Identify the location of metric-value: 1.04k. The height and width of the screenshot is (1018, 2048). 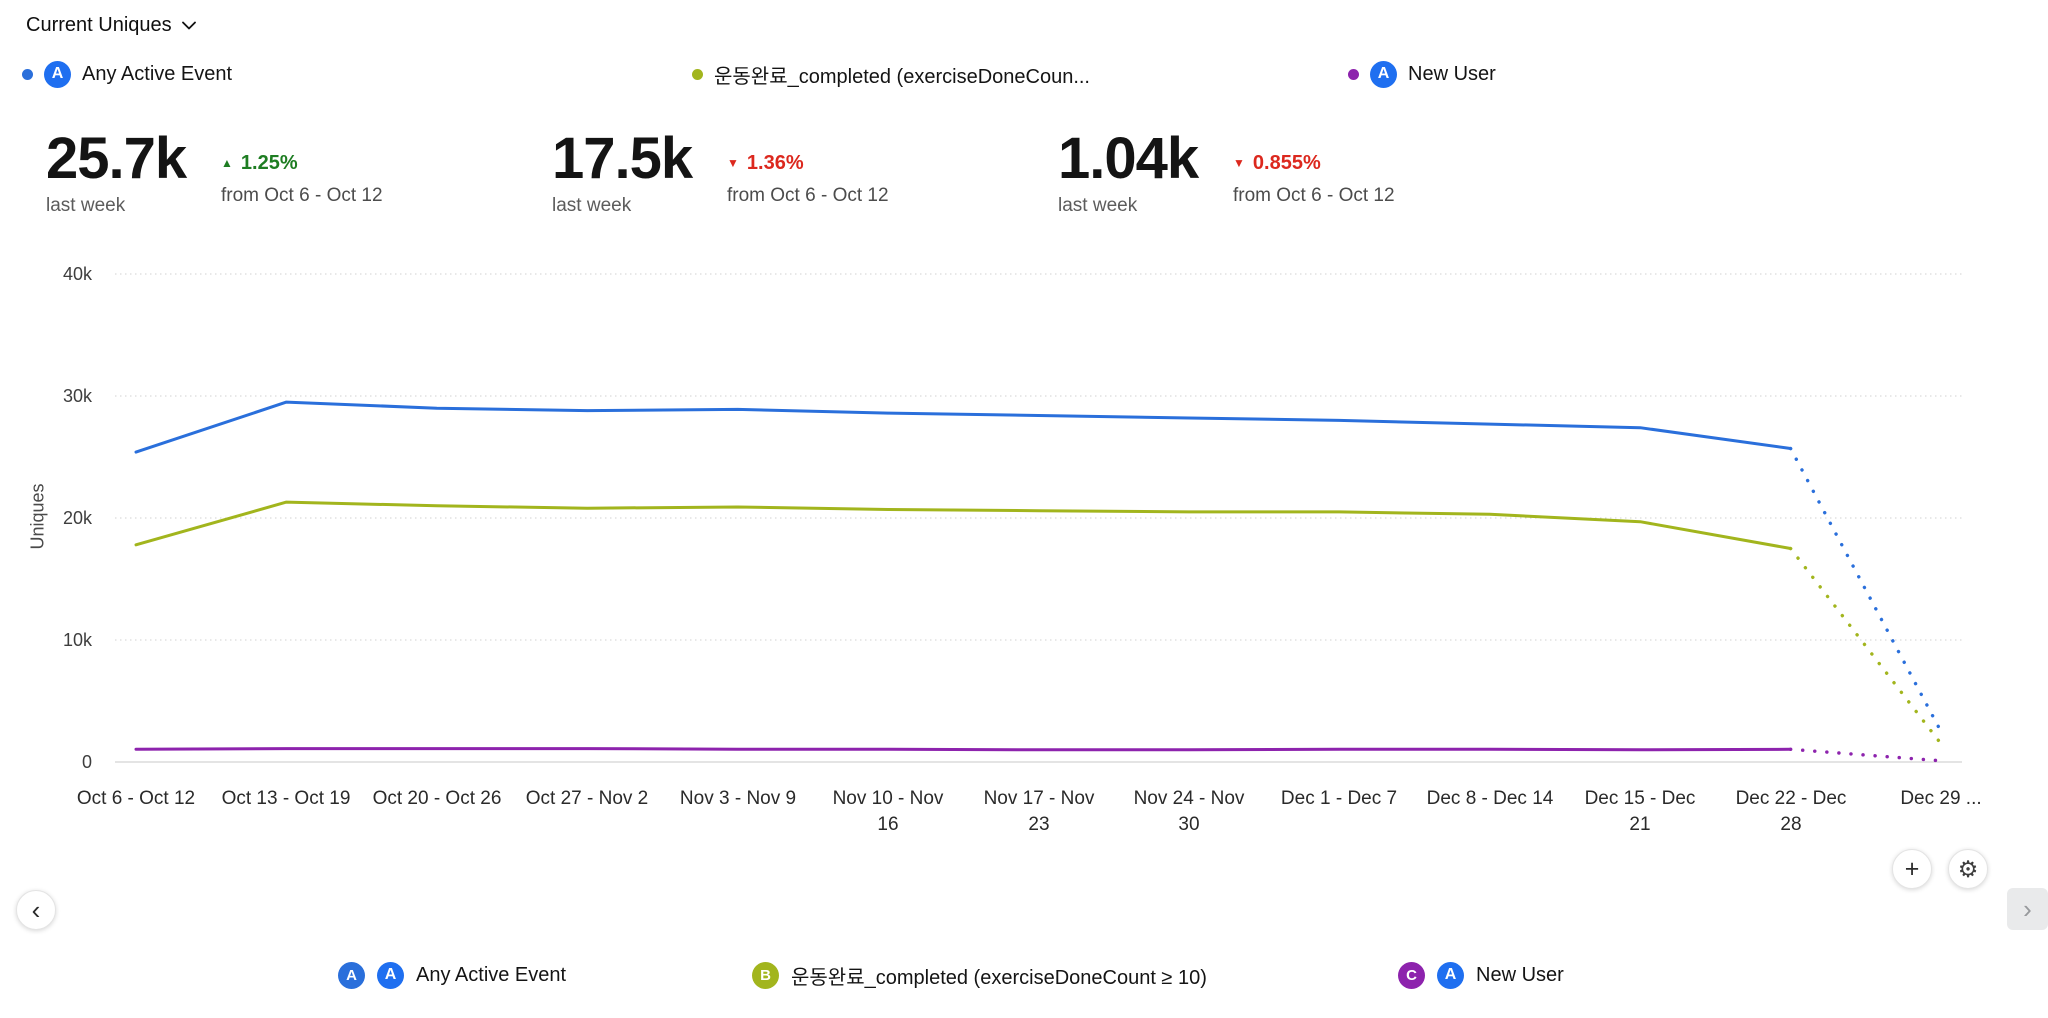
(1128, 158).